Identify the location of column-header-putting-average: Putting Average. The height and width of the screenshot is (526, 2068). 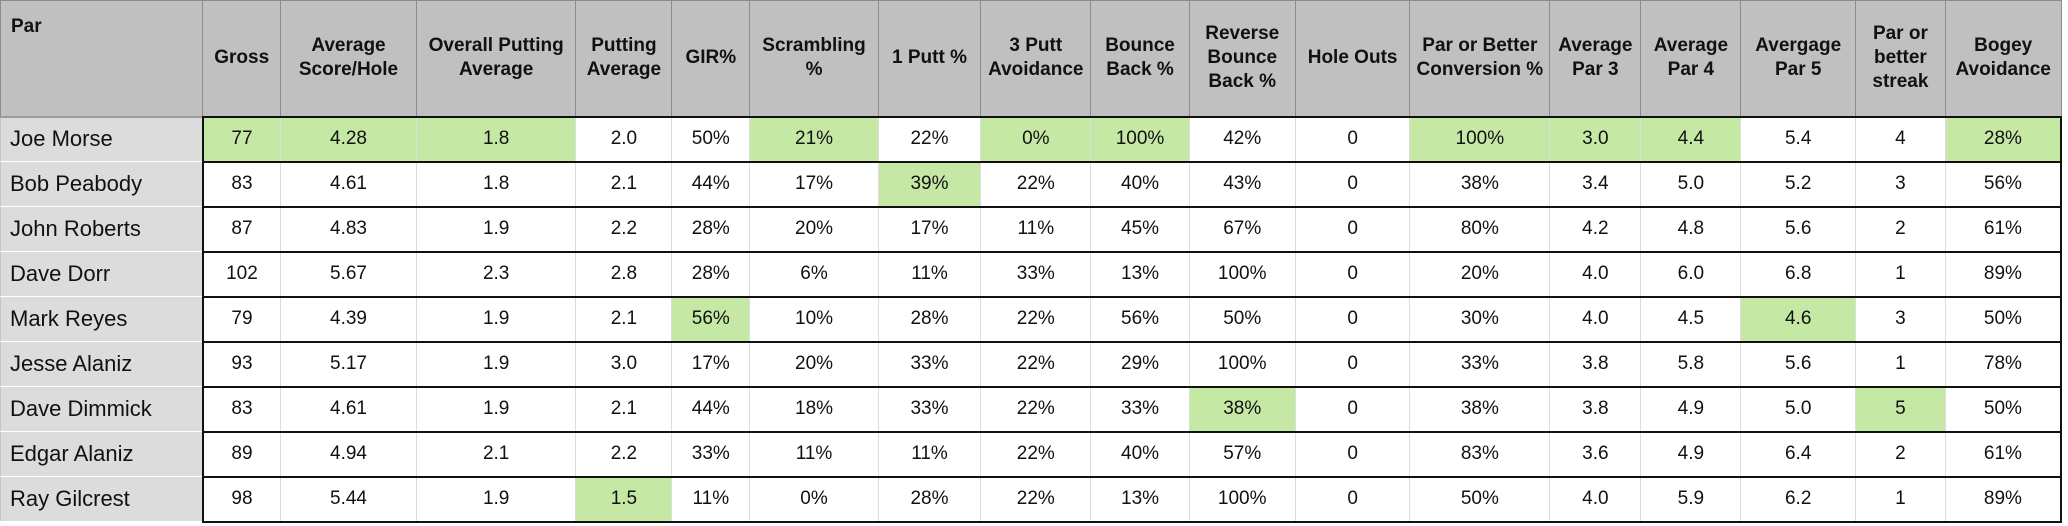
(624, 58).